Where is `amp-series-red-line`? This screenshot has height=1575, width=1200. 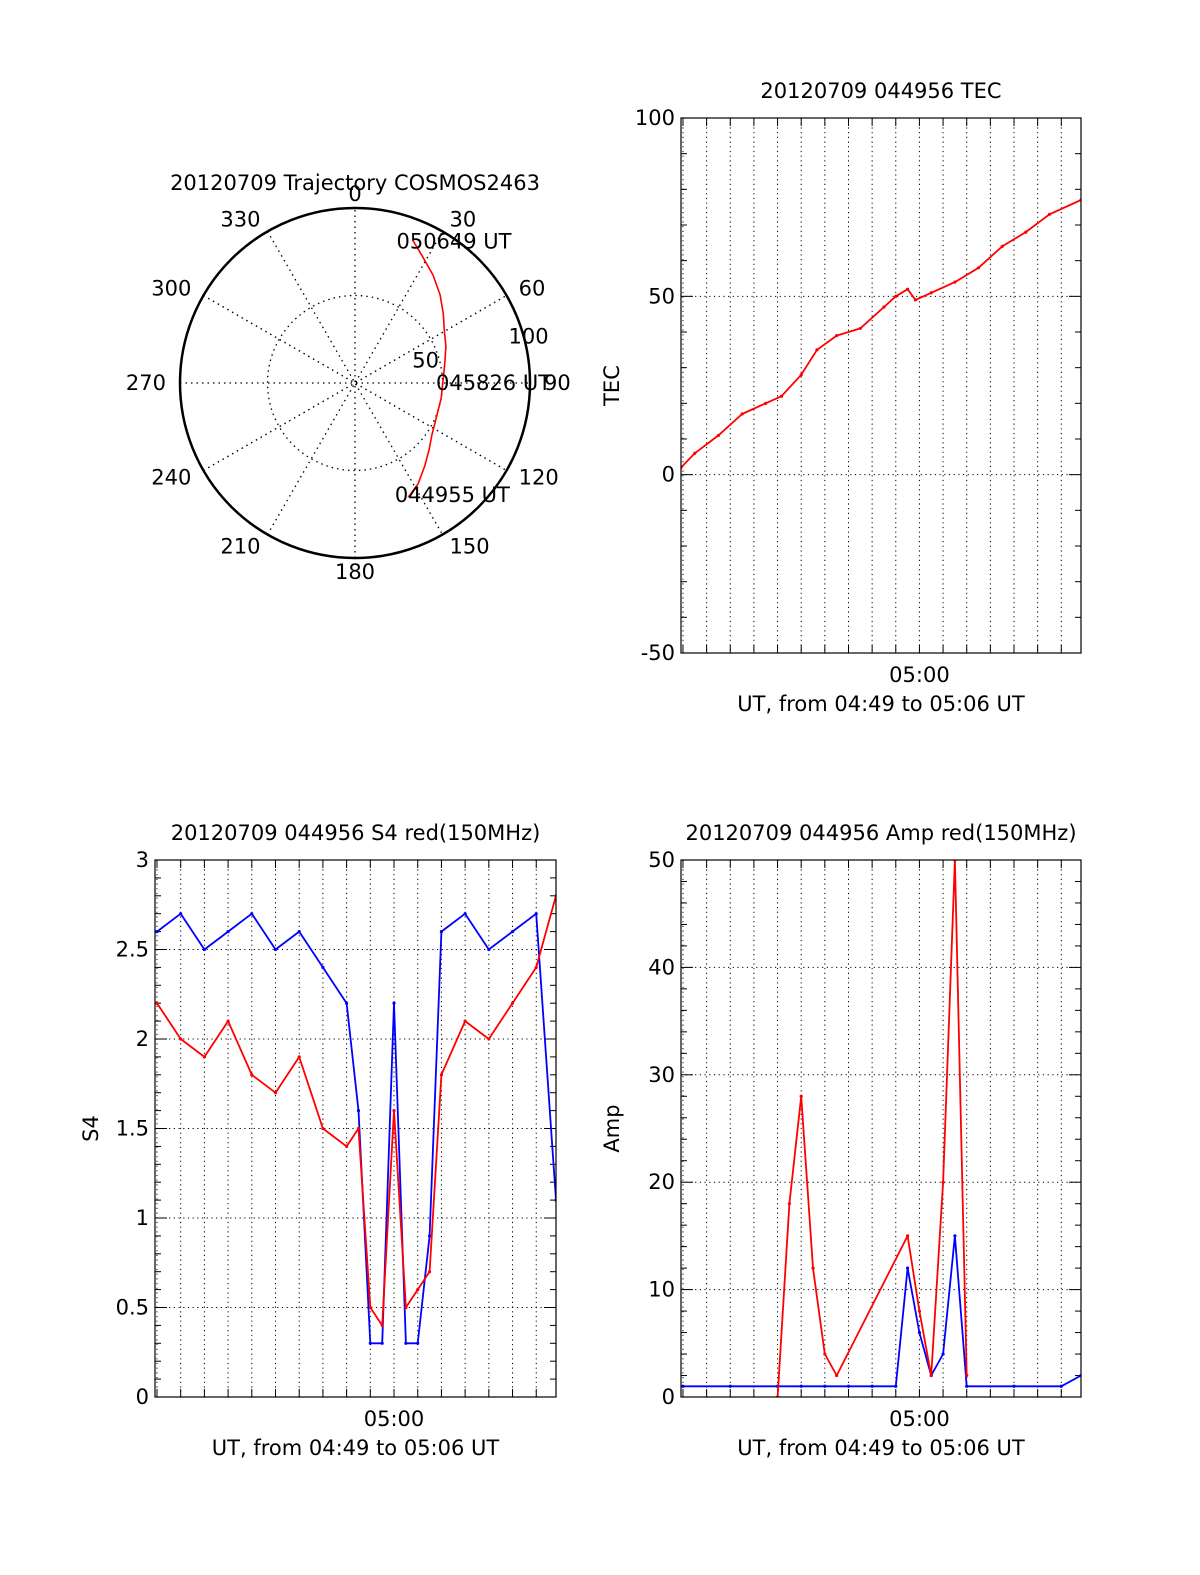 amp-series-red-line is located at coordinates (872, 1128).